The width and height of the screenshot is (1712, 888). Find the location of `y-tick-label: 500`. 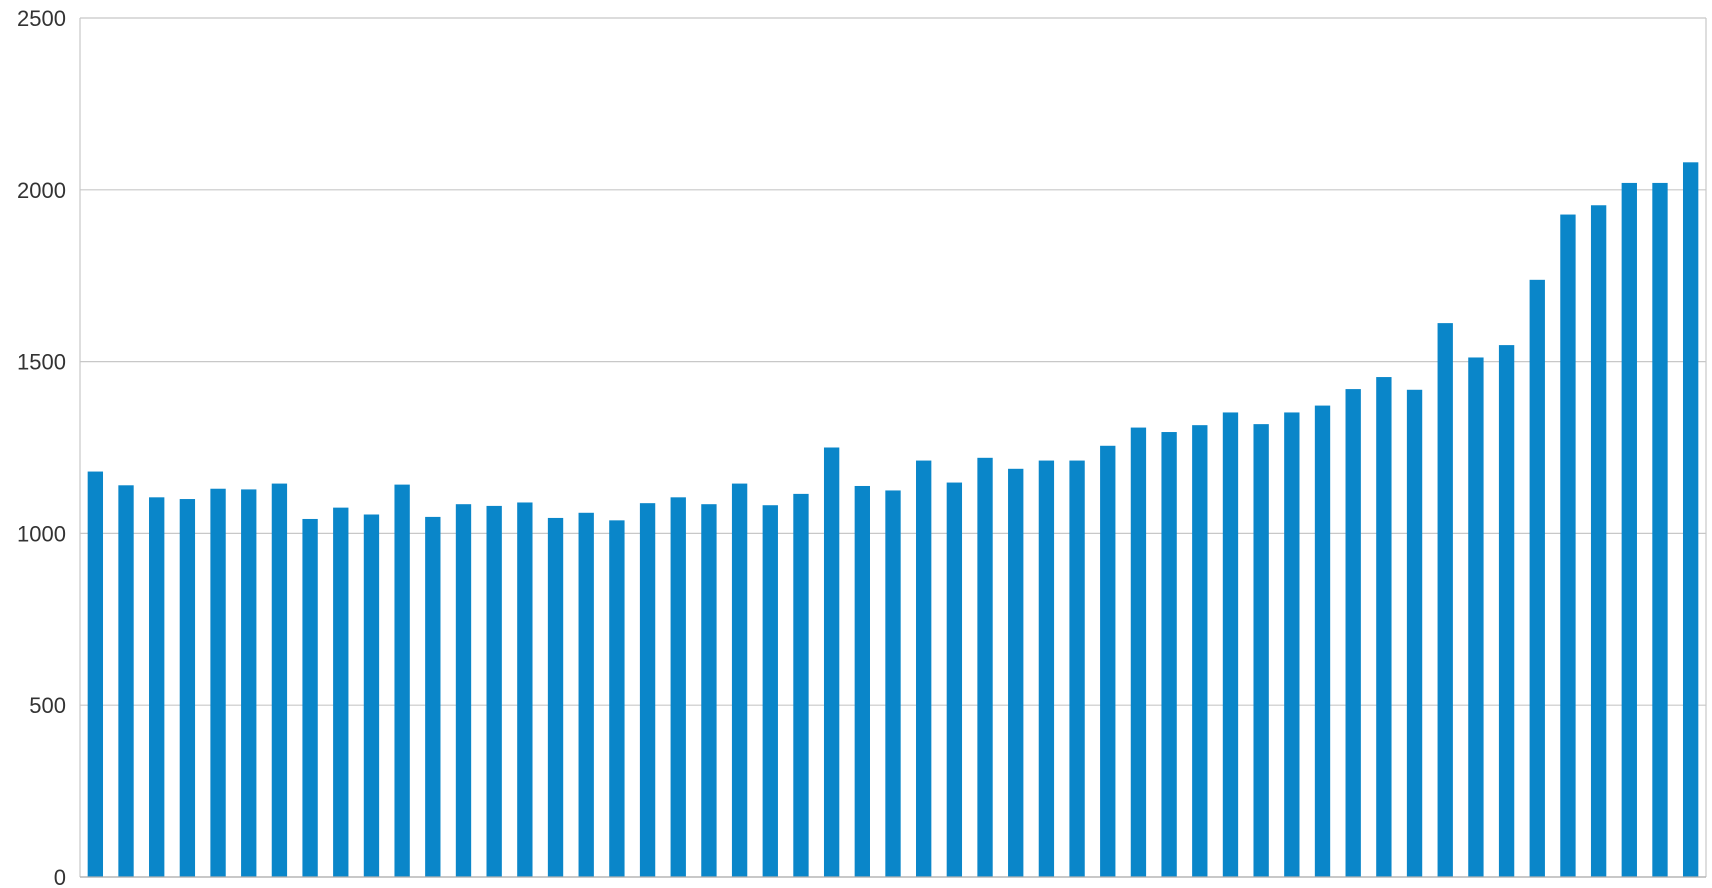

y-tick-label: 500 is located at coordinates (47, 705).